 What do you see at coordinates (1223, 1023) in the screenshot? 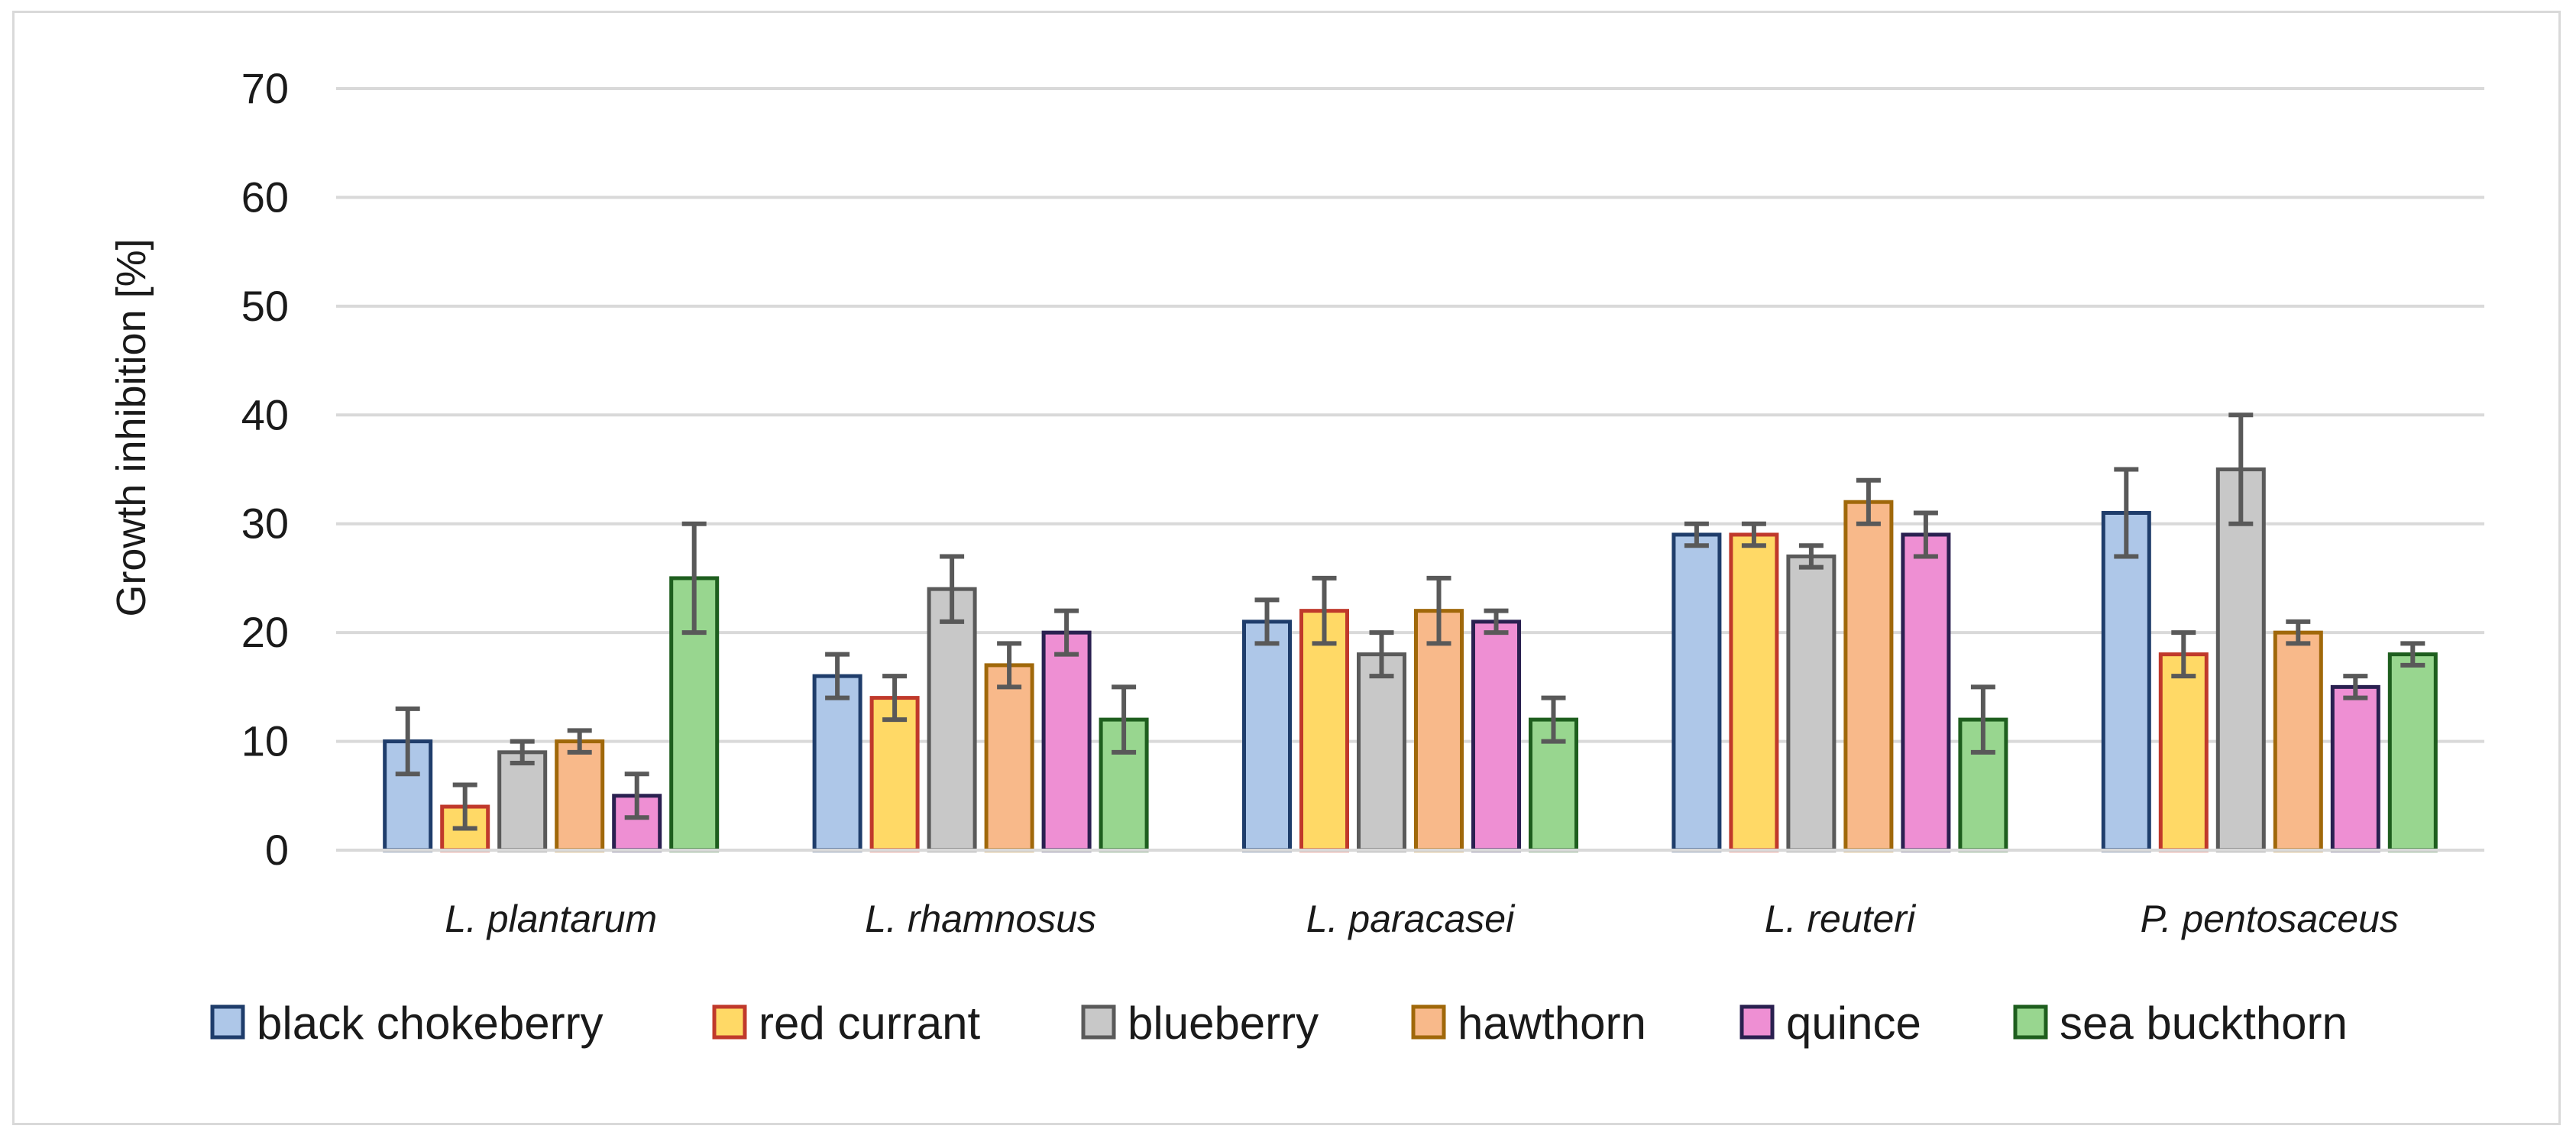
I see `legend-label: blueberry` at bounding box center [1223, 1023].